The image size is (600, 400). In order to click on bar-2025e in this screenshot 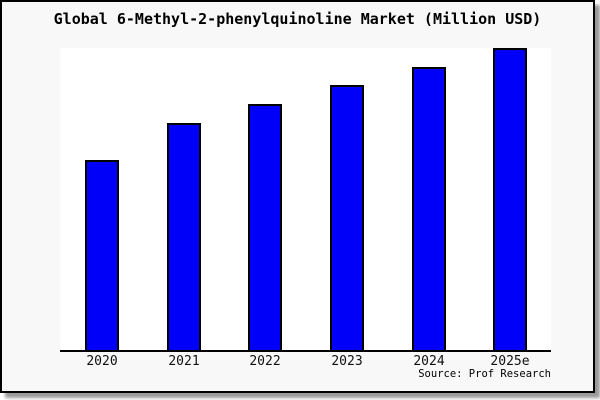, I will do `click(510, 199)`.